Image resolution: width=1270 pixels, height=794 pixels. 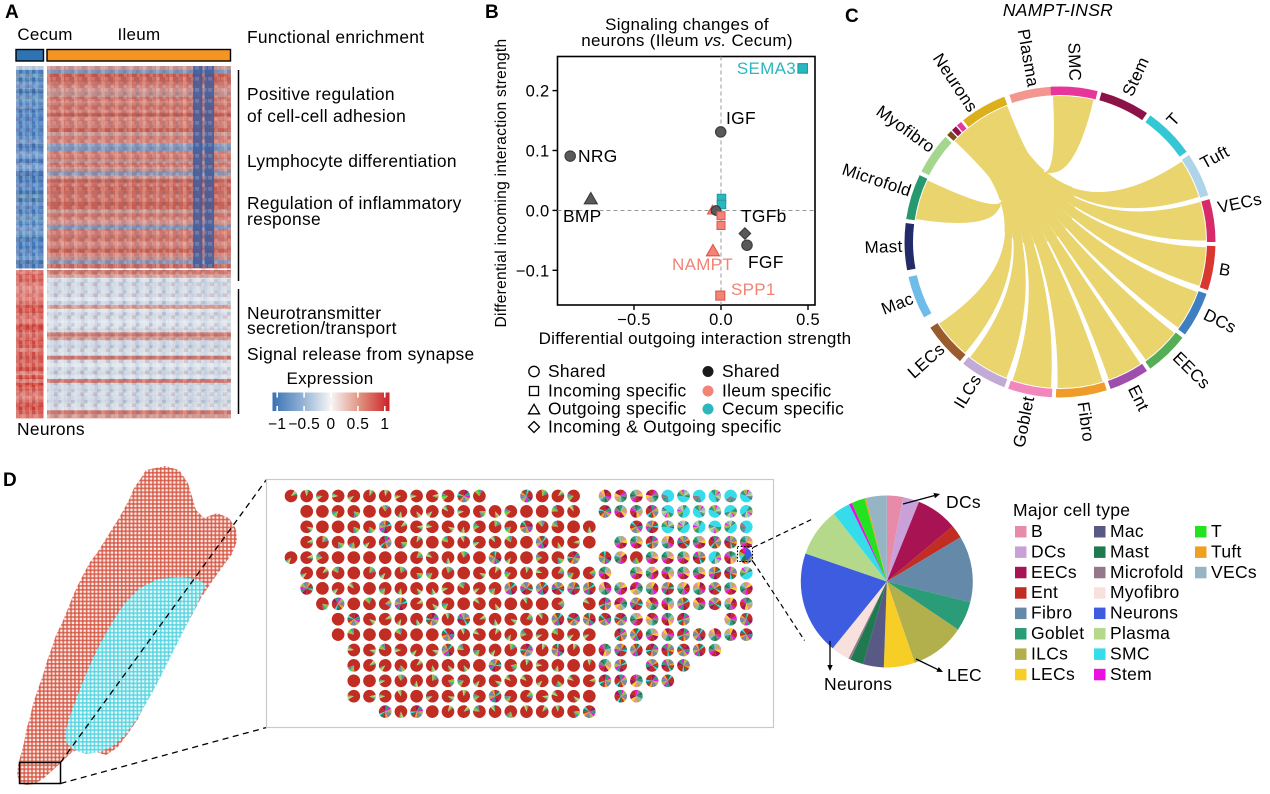 What do you see at coordinates (617, 391) in the screenshot?
I see `svg-text: Incoming specific` at bounding box center [617, 391].